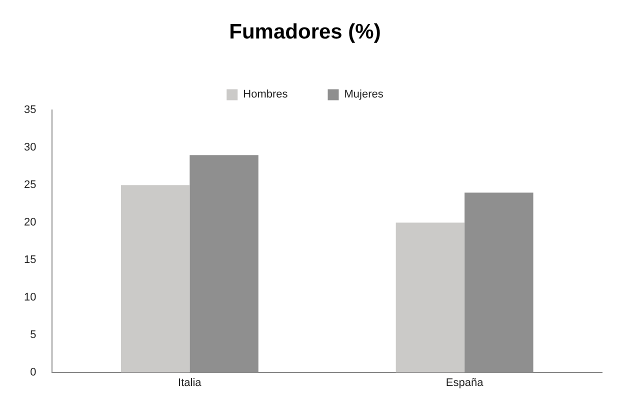 This screenshot has width=622, height=403. Describe the element at coordinates (364, 94) in the screenshot. I see `legend-label: Mujeres` at that location.